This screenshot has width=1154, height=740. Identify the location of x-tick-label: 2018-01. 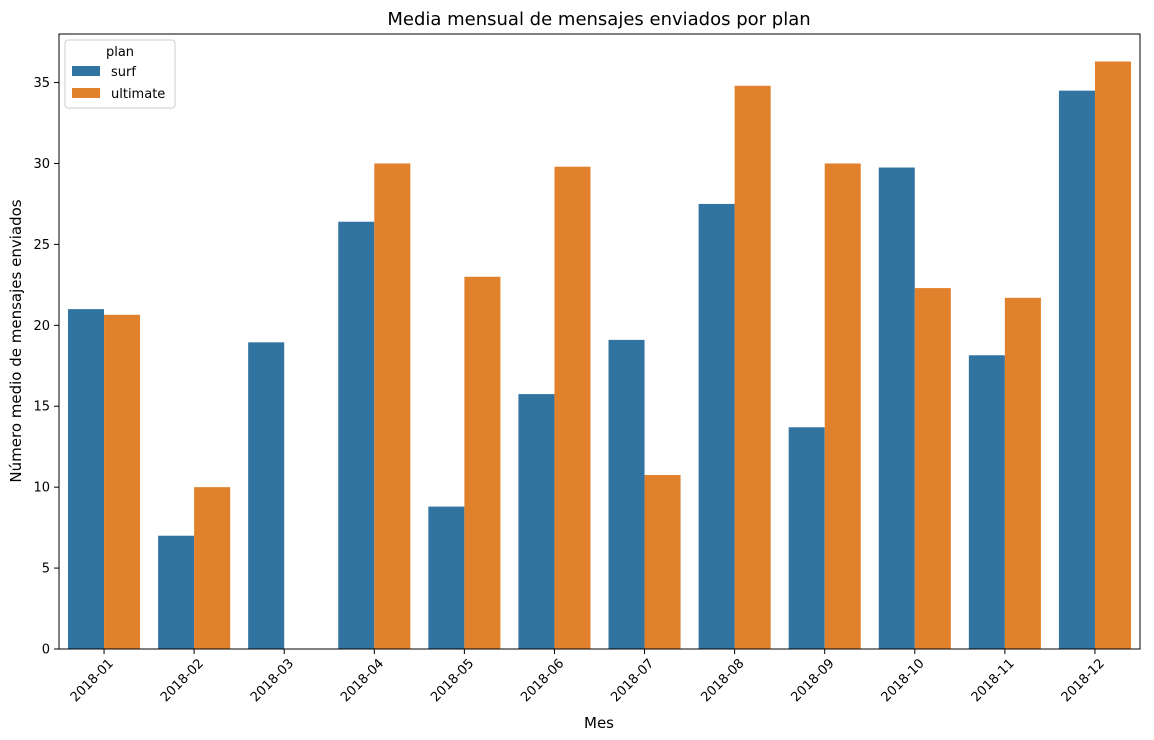
(92, 680).